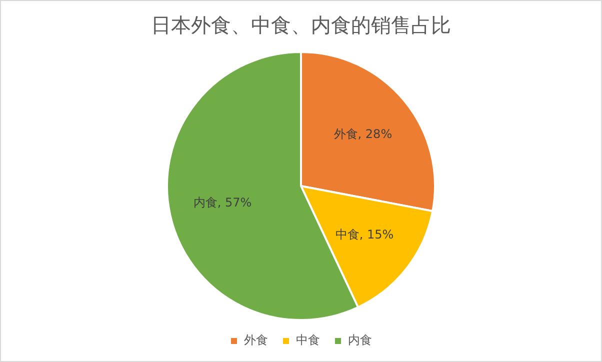  What do you see at coordinates (222, 203) in the screenshot?
I see `data-label: 内食, 57%` at bounding box center [222, 203].